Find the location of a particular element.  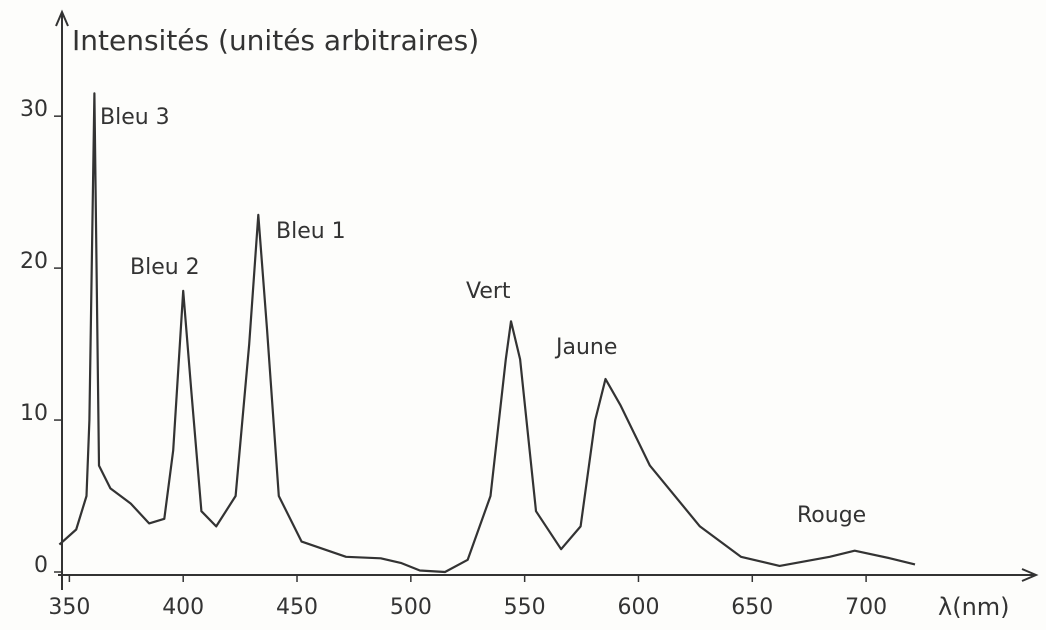

y-tick-label: 10 is located at coordinates (34, 413).